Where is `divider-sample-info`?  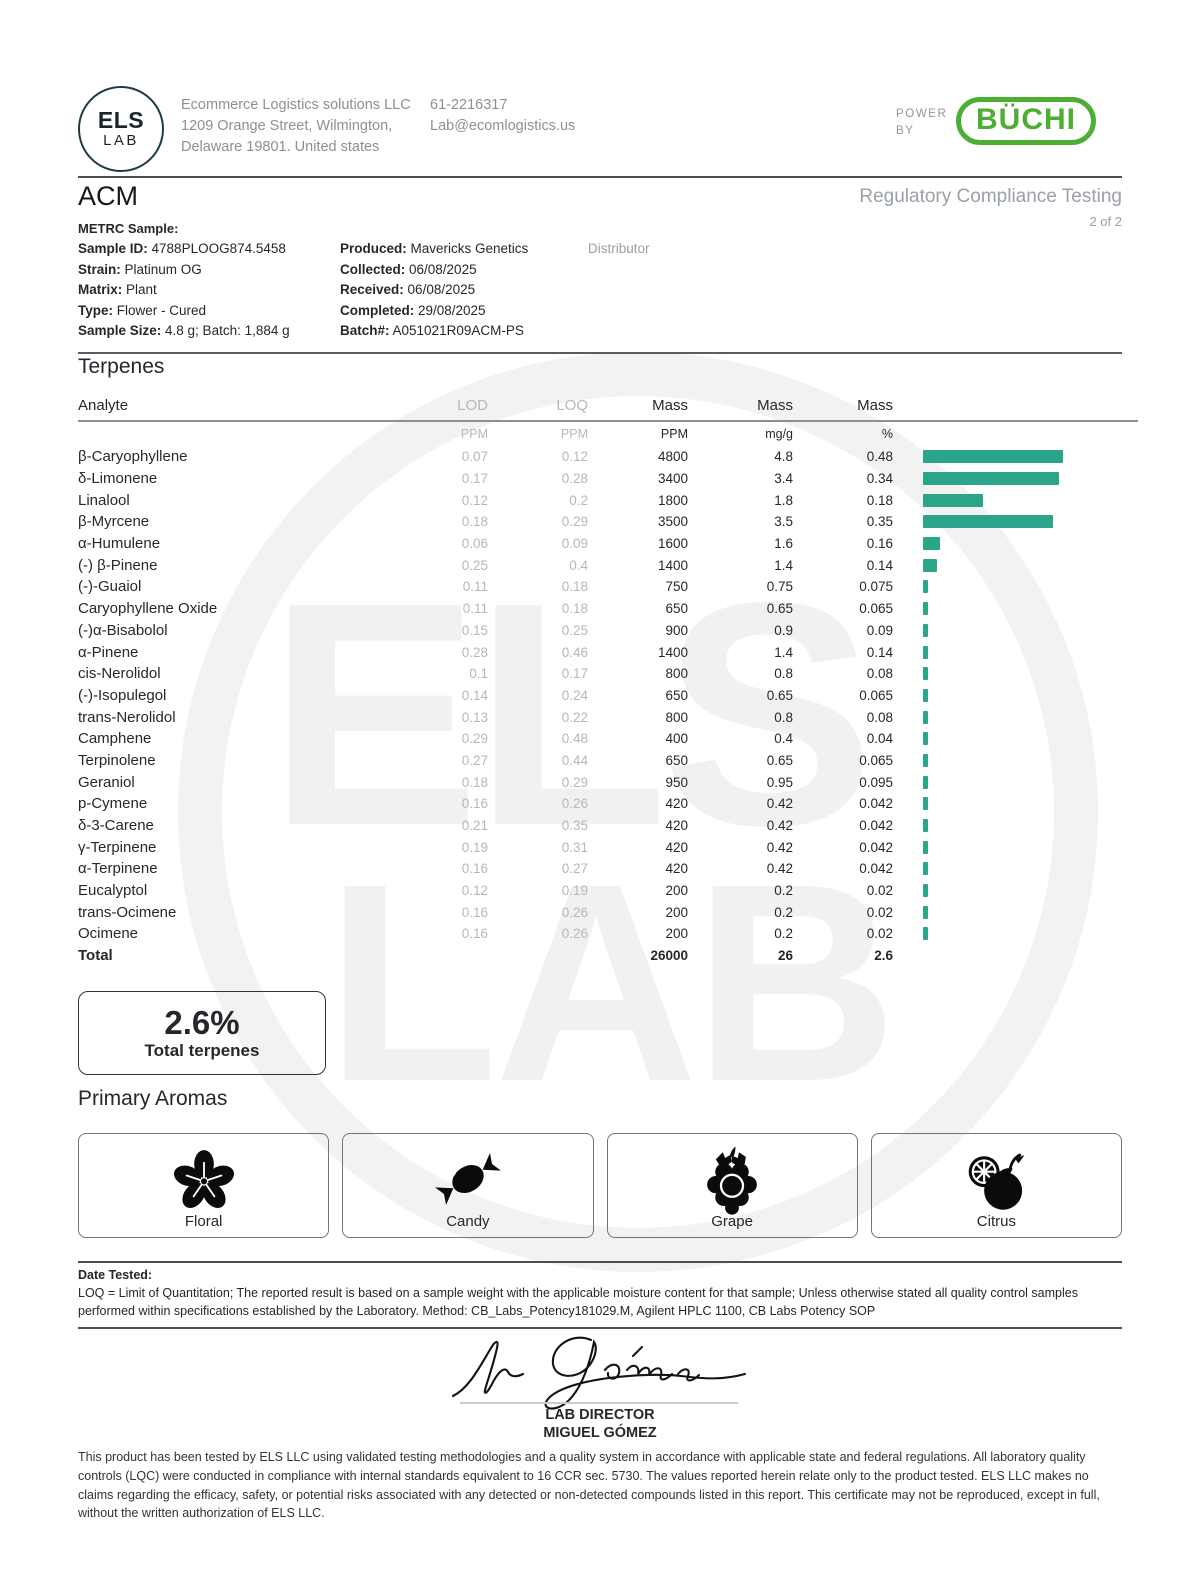
divider-sample-info is located at coordinates (600, 353).